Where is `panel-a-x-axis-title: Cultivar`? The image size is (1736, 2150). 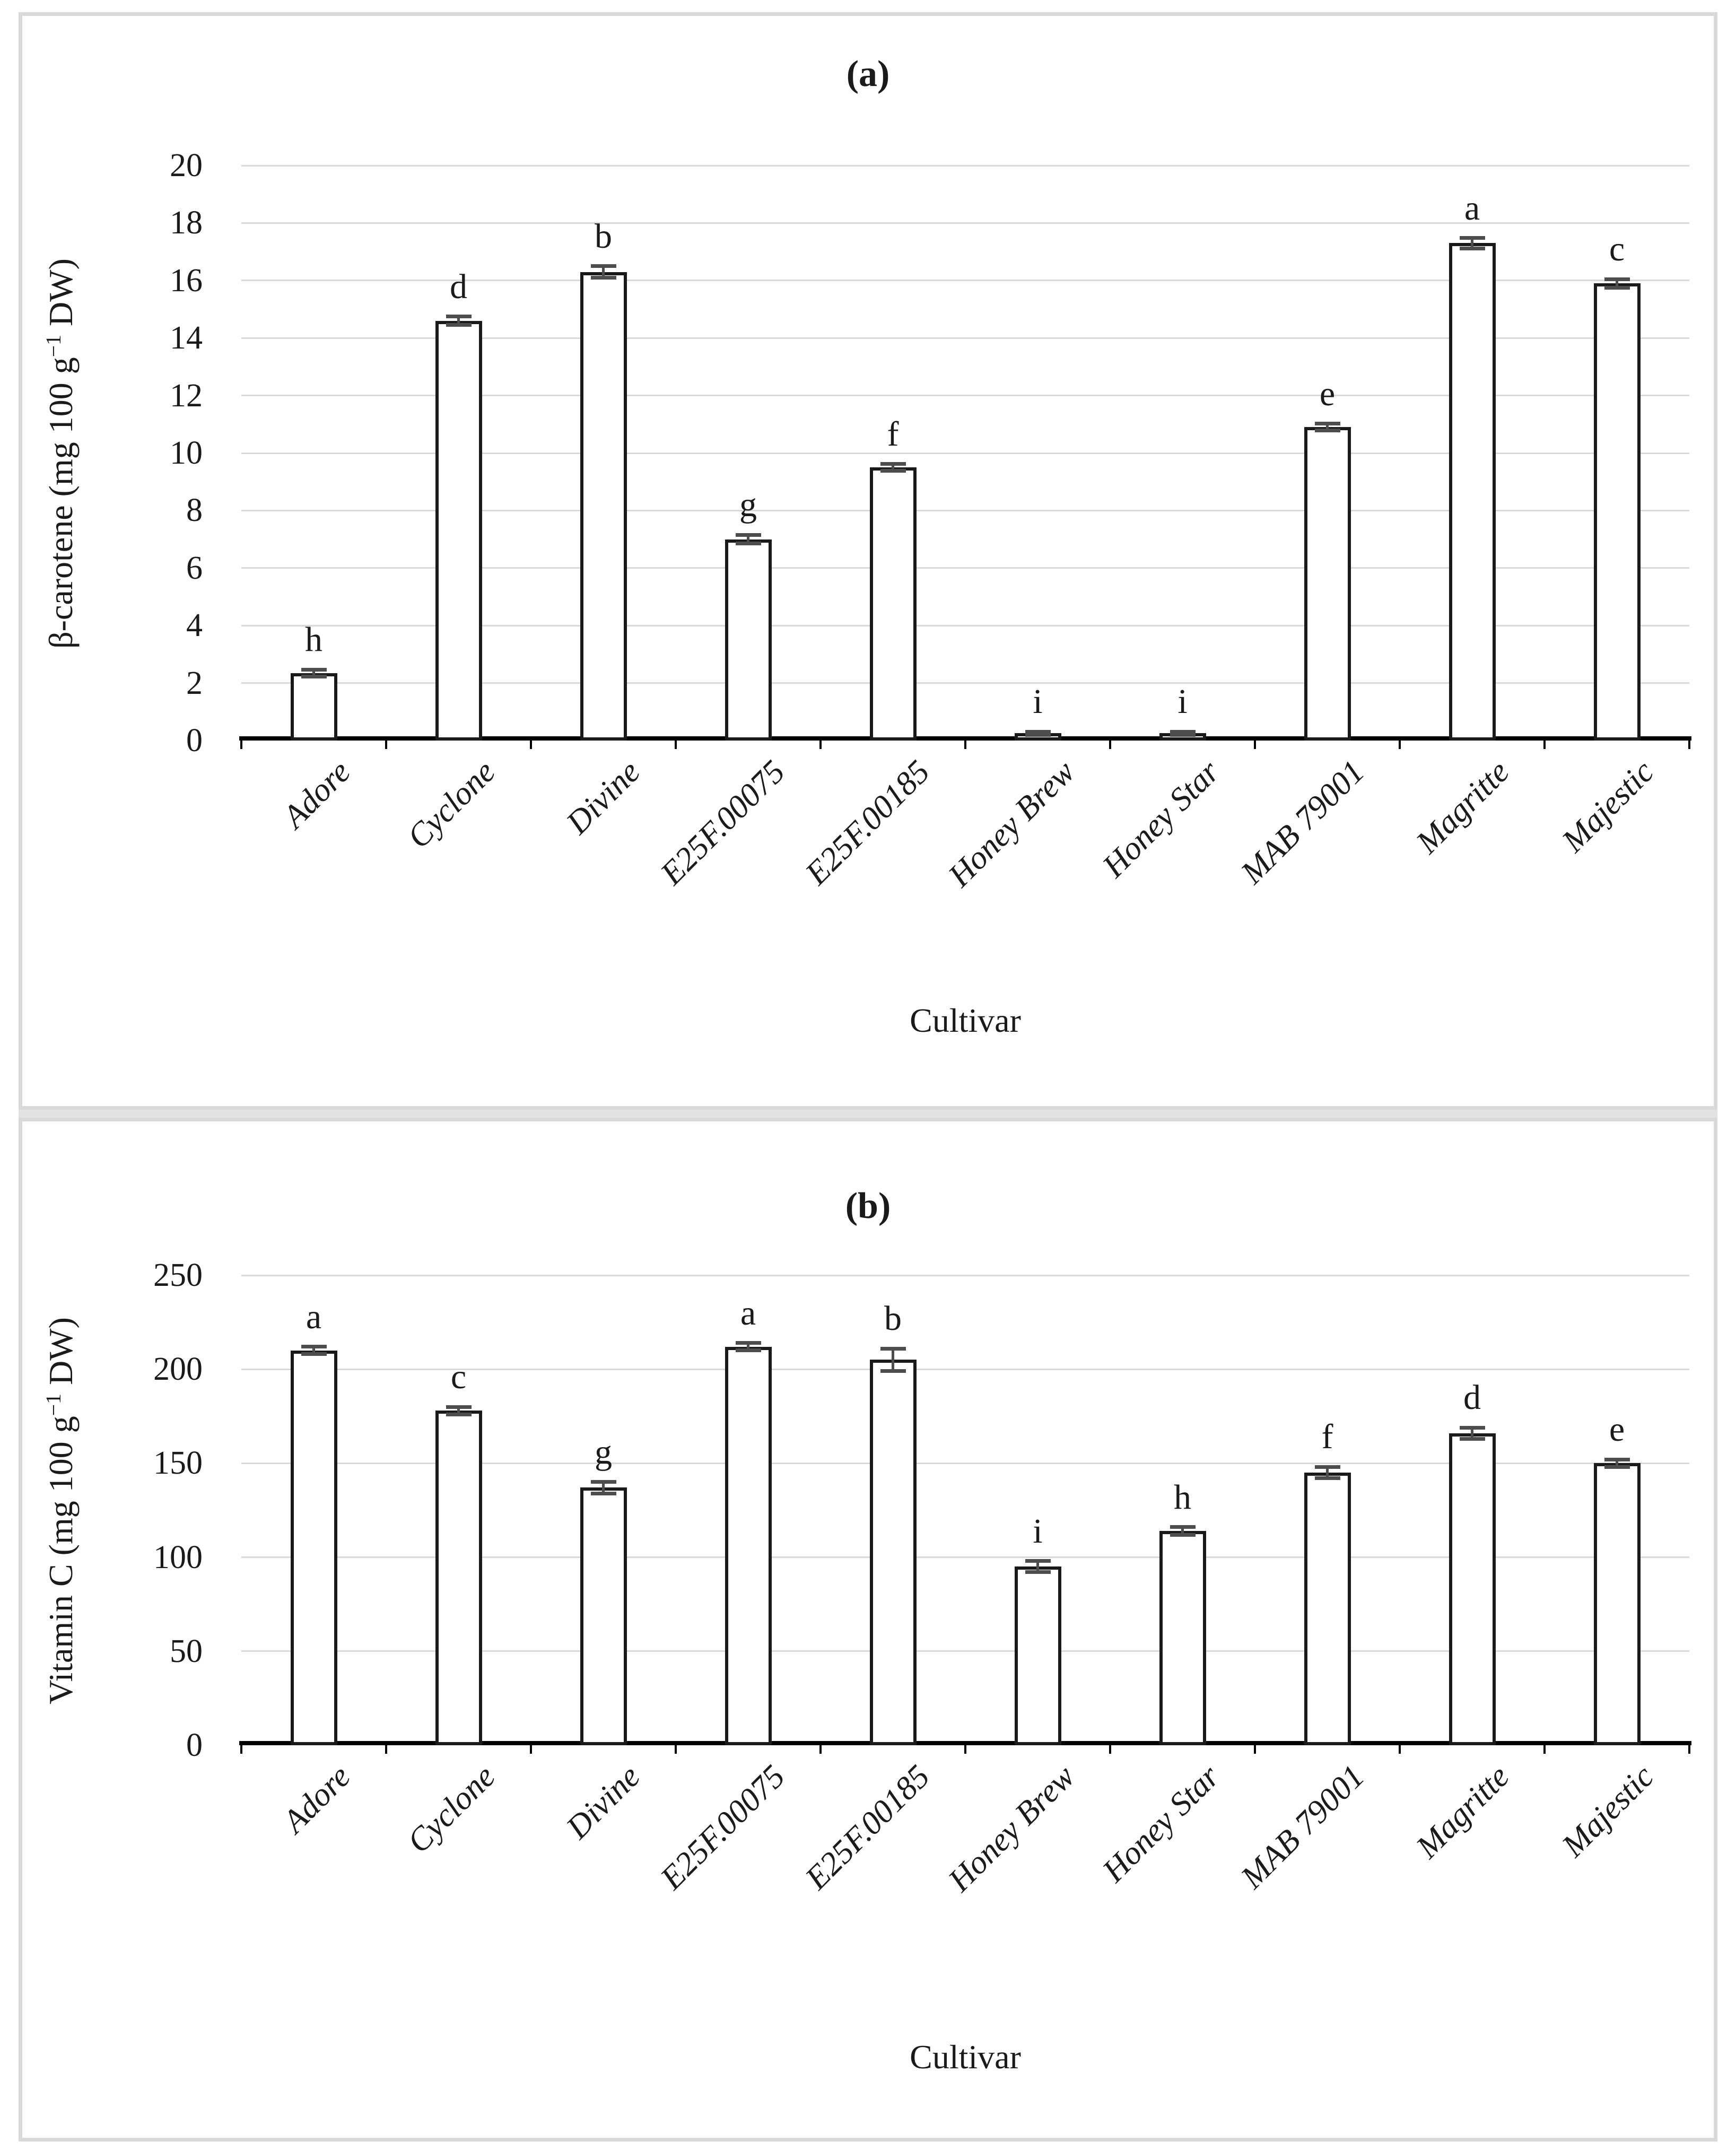 panel-a-x-axis-title: Cultivar is located at coordinates (965, 1020).